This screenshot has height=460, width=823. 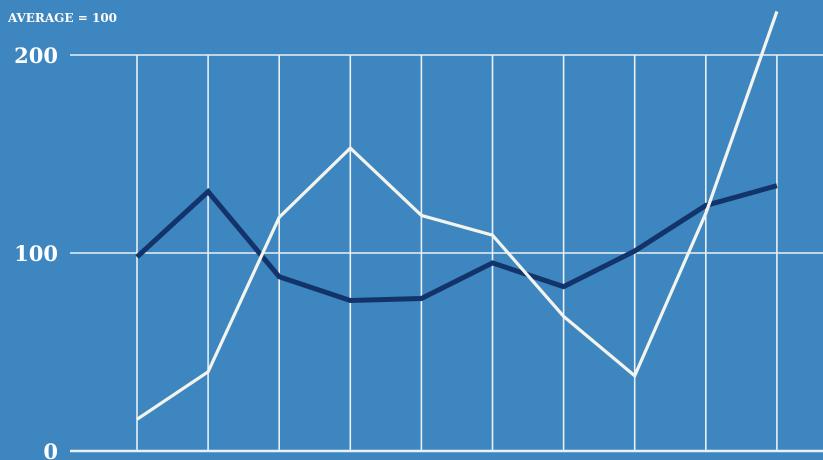 I want to click on y-tick-label: 200, so click(x=36, y=55).